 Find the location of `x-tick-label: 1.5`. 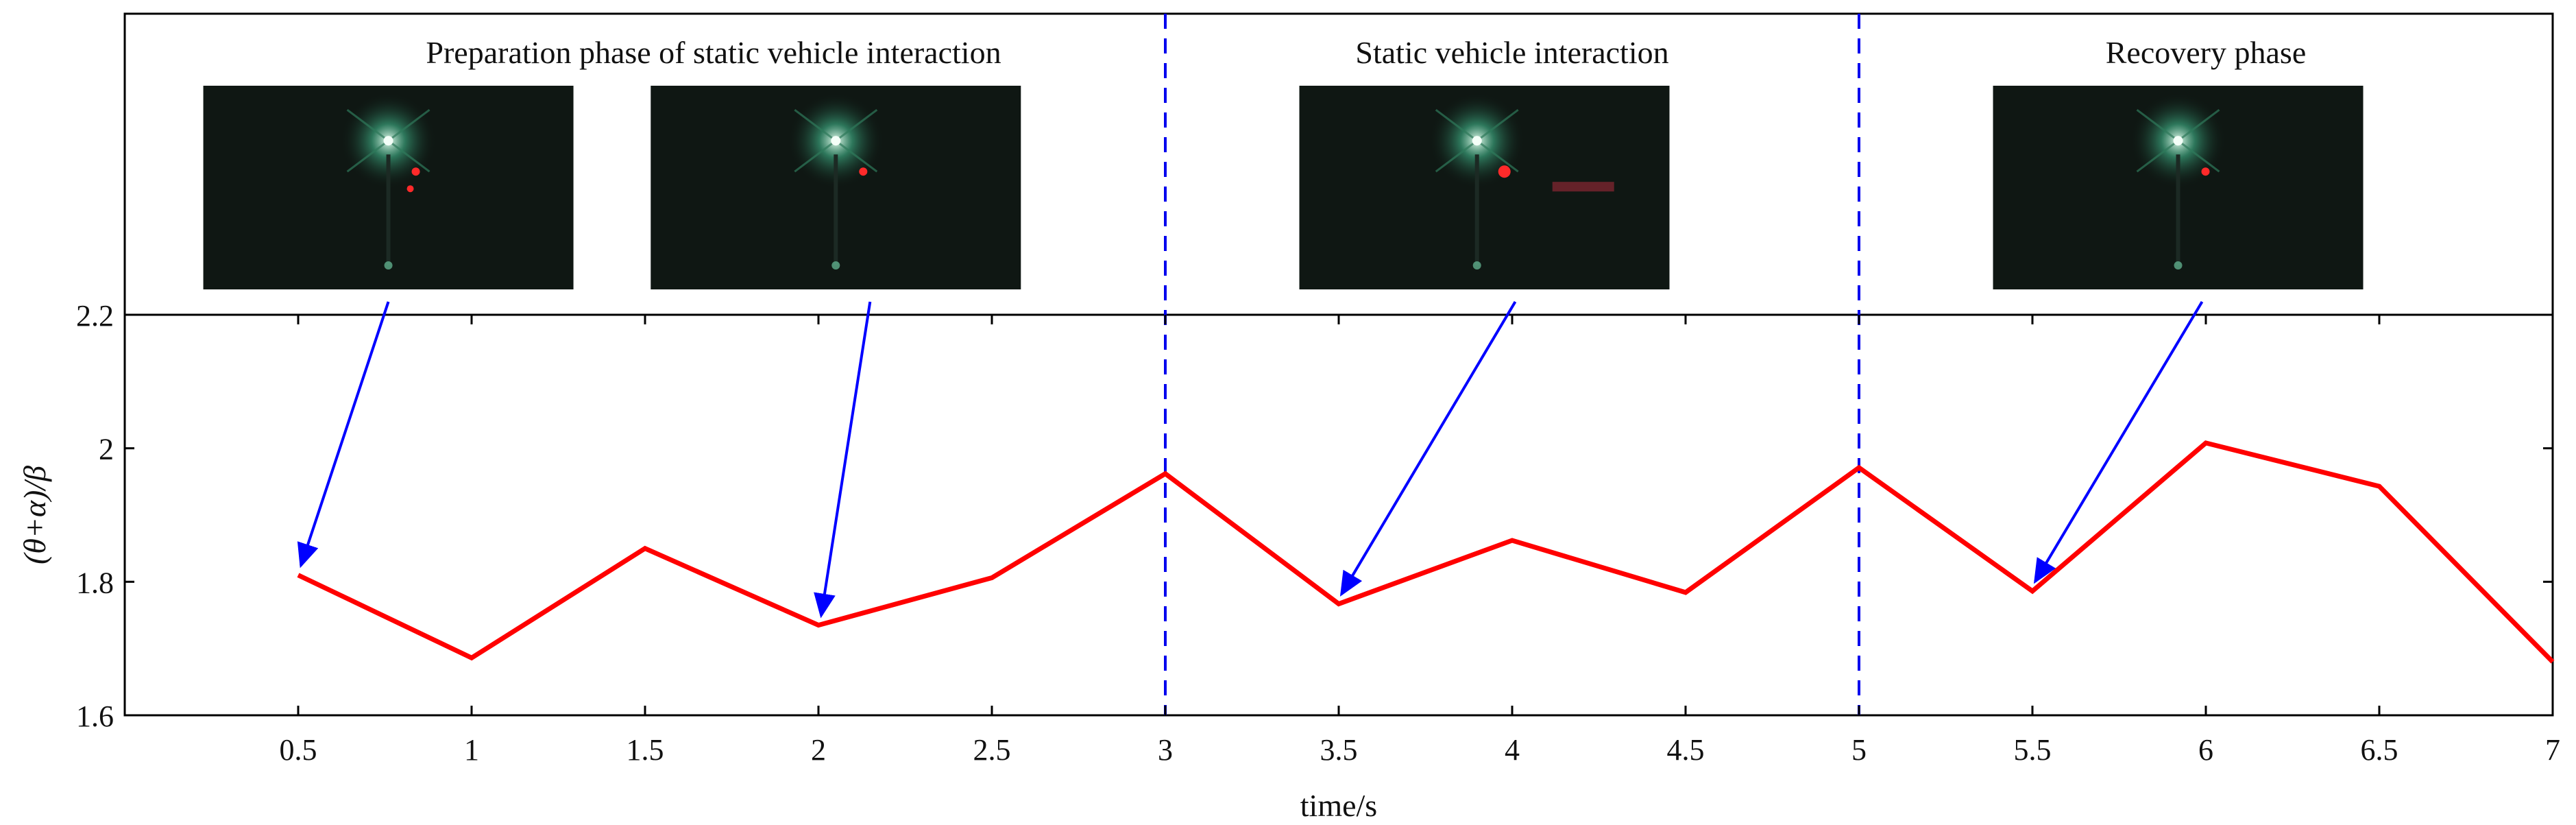

x-tick-label: 1.5 is located at coordinates (645, 750).